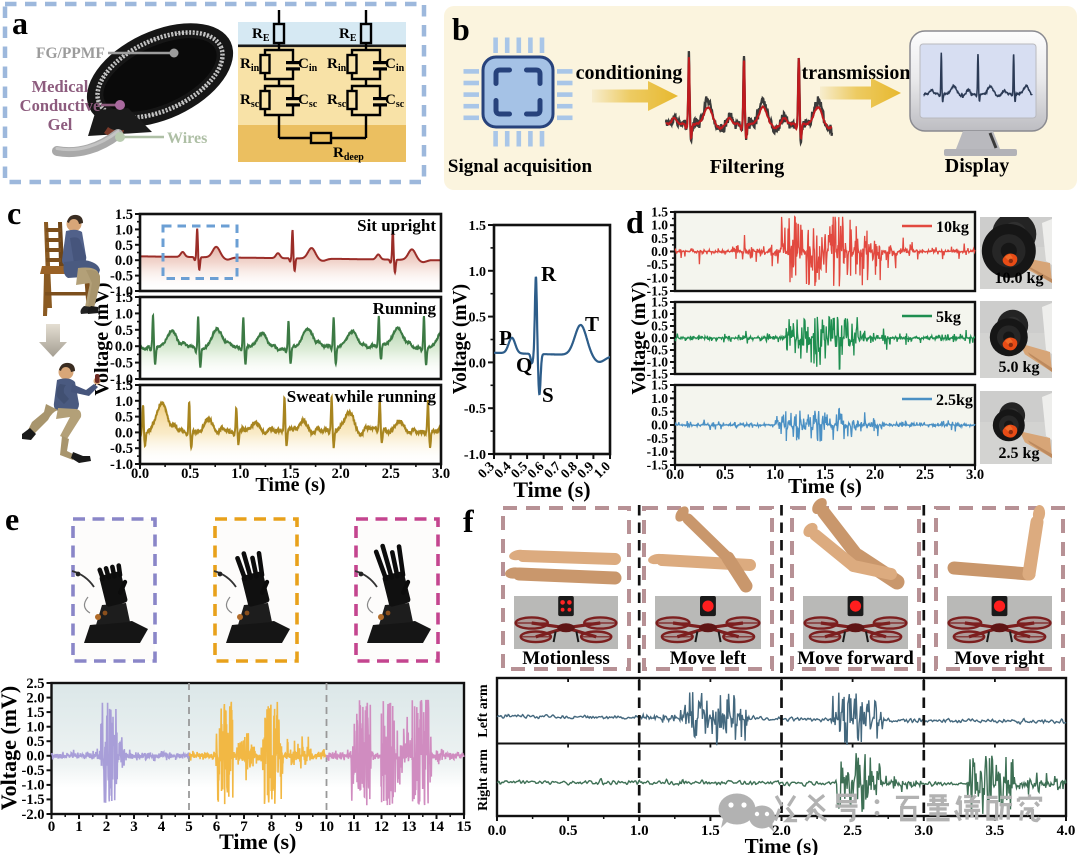 The height and width of the screenshot is (855, 1080). I want to click on svg-text: 10.0 kg, so click(1019, 278).